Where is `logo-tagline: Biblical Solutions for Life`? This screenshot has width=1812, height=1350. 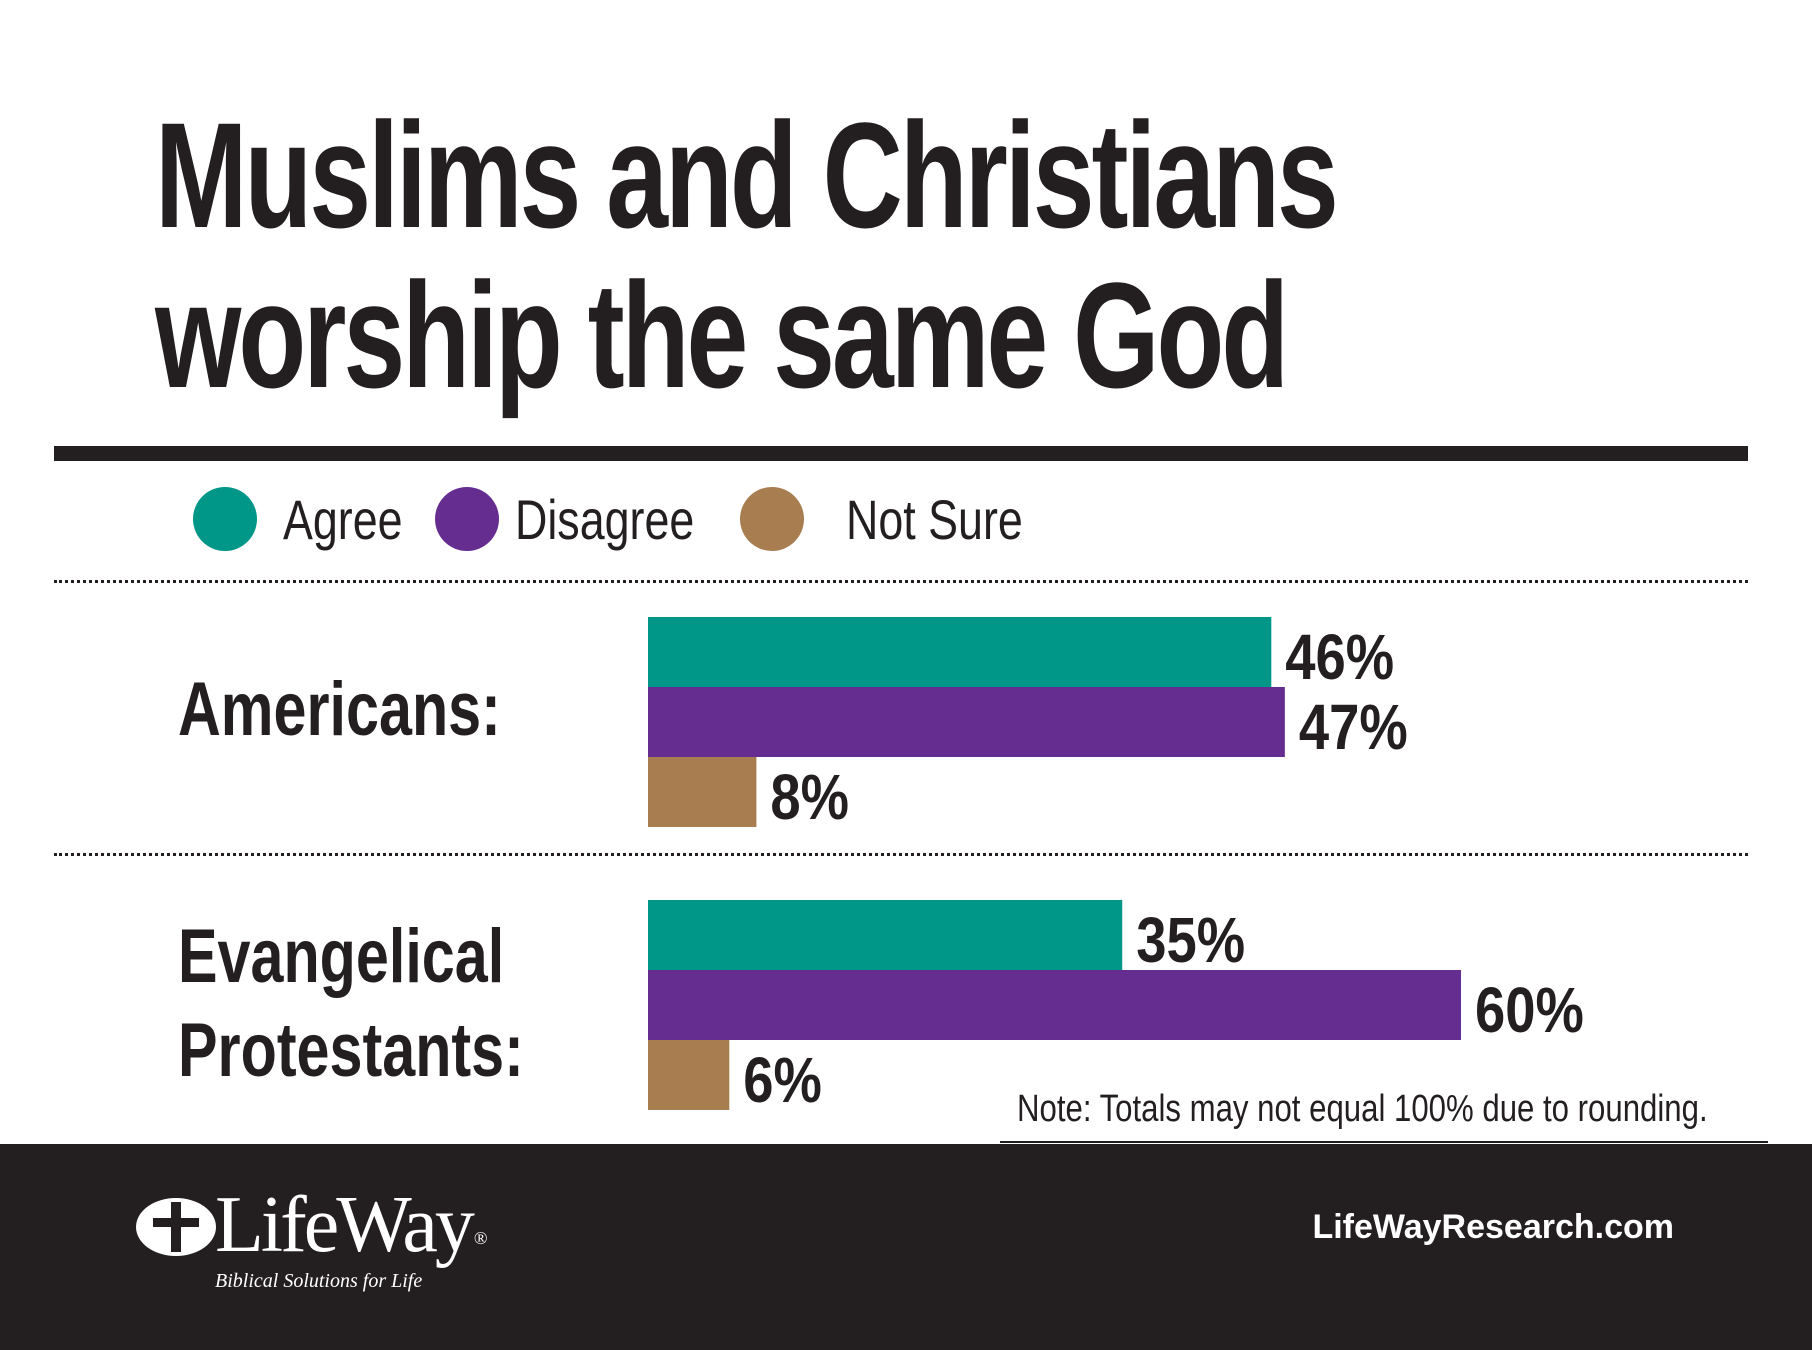
logo-tagline: Biblical Solutions for Life is located at coordinates (319, 1281).